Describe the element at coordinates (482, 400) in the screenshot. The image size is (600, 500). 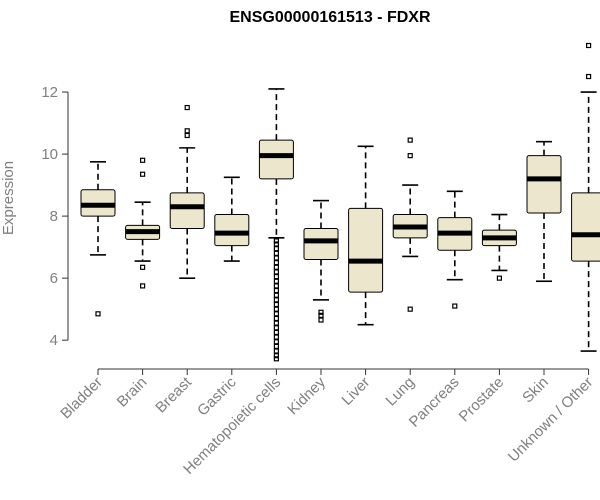
I see `x-tick-label: Prostate` at that location.